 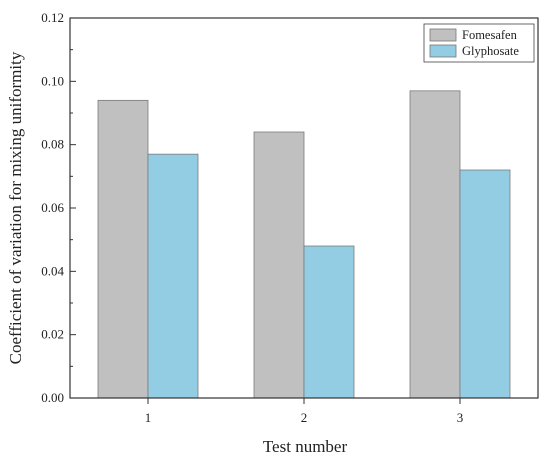 I want to click on y-tick-label-0.06: 0.06, so click(x=52, y=207).